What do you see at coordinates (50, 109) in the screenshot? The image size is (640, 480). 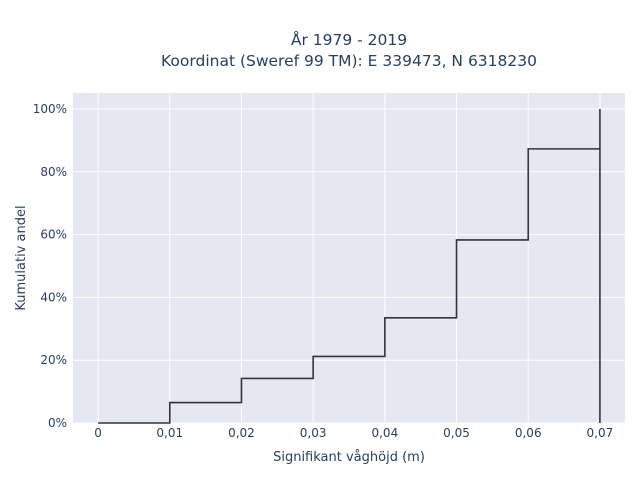 I see `y-tick-label: 100%` at bounding box center [50, 109].